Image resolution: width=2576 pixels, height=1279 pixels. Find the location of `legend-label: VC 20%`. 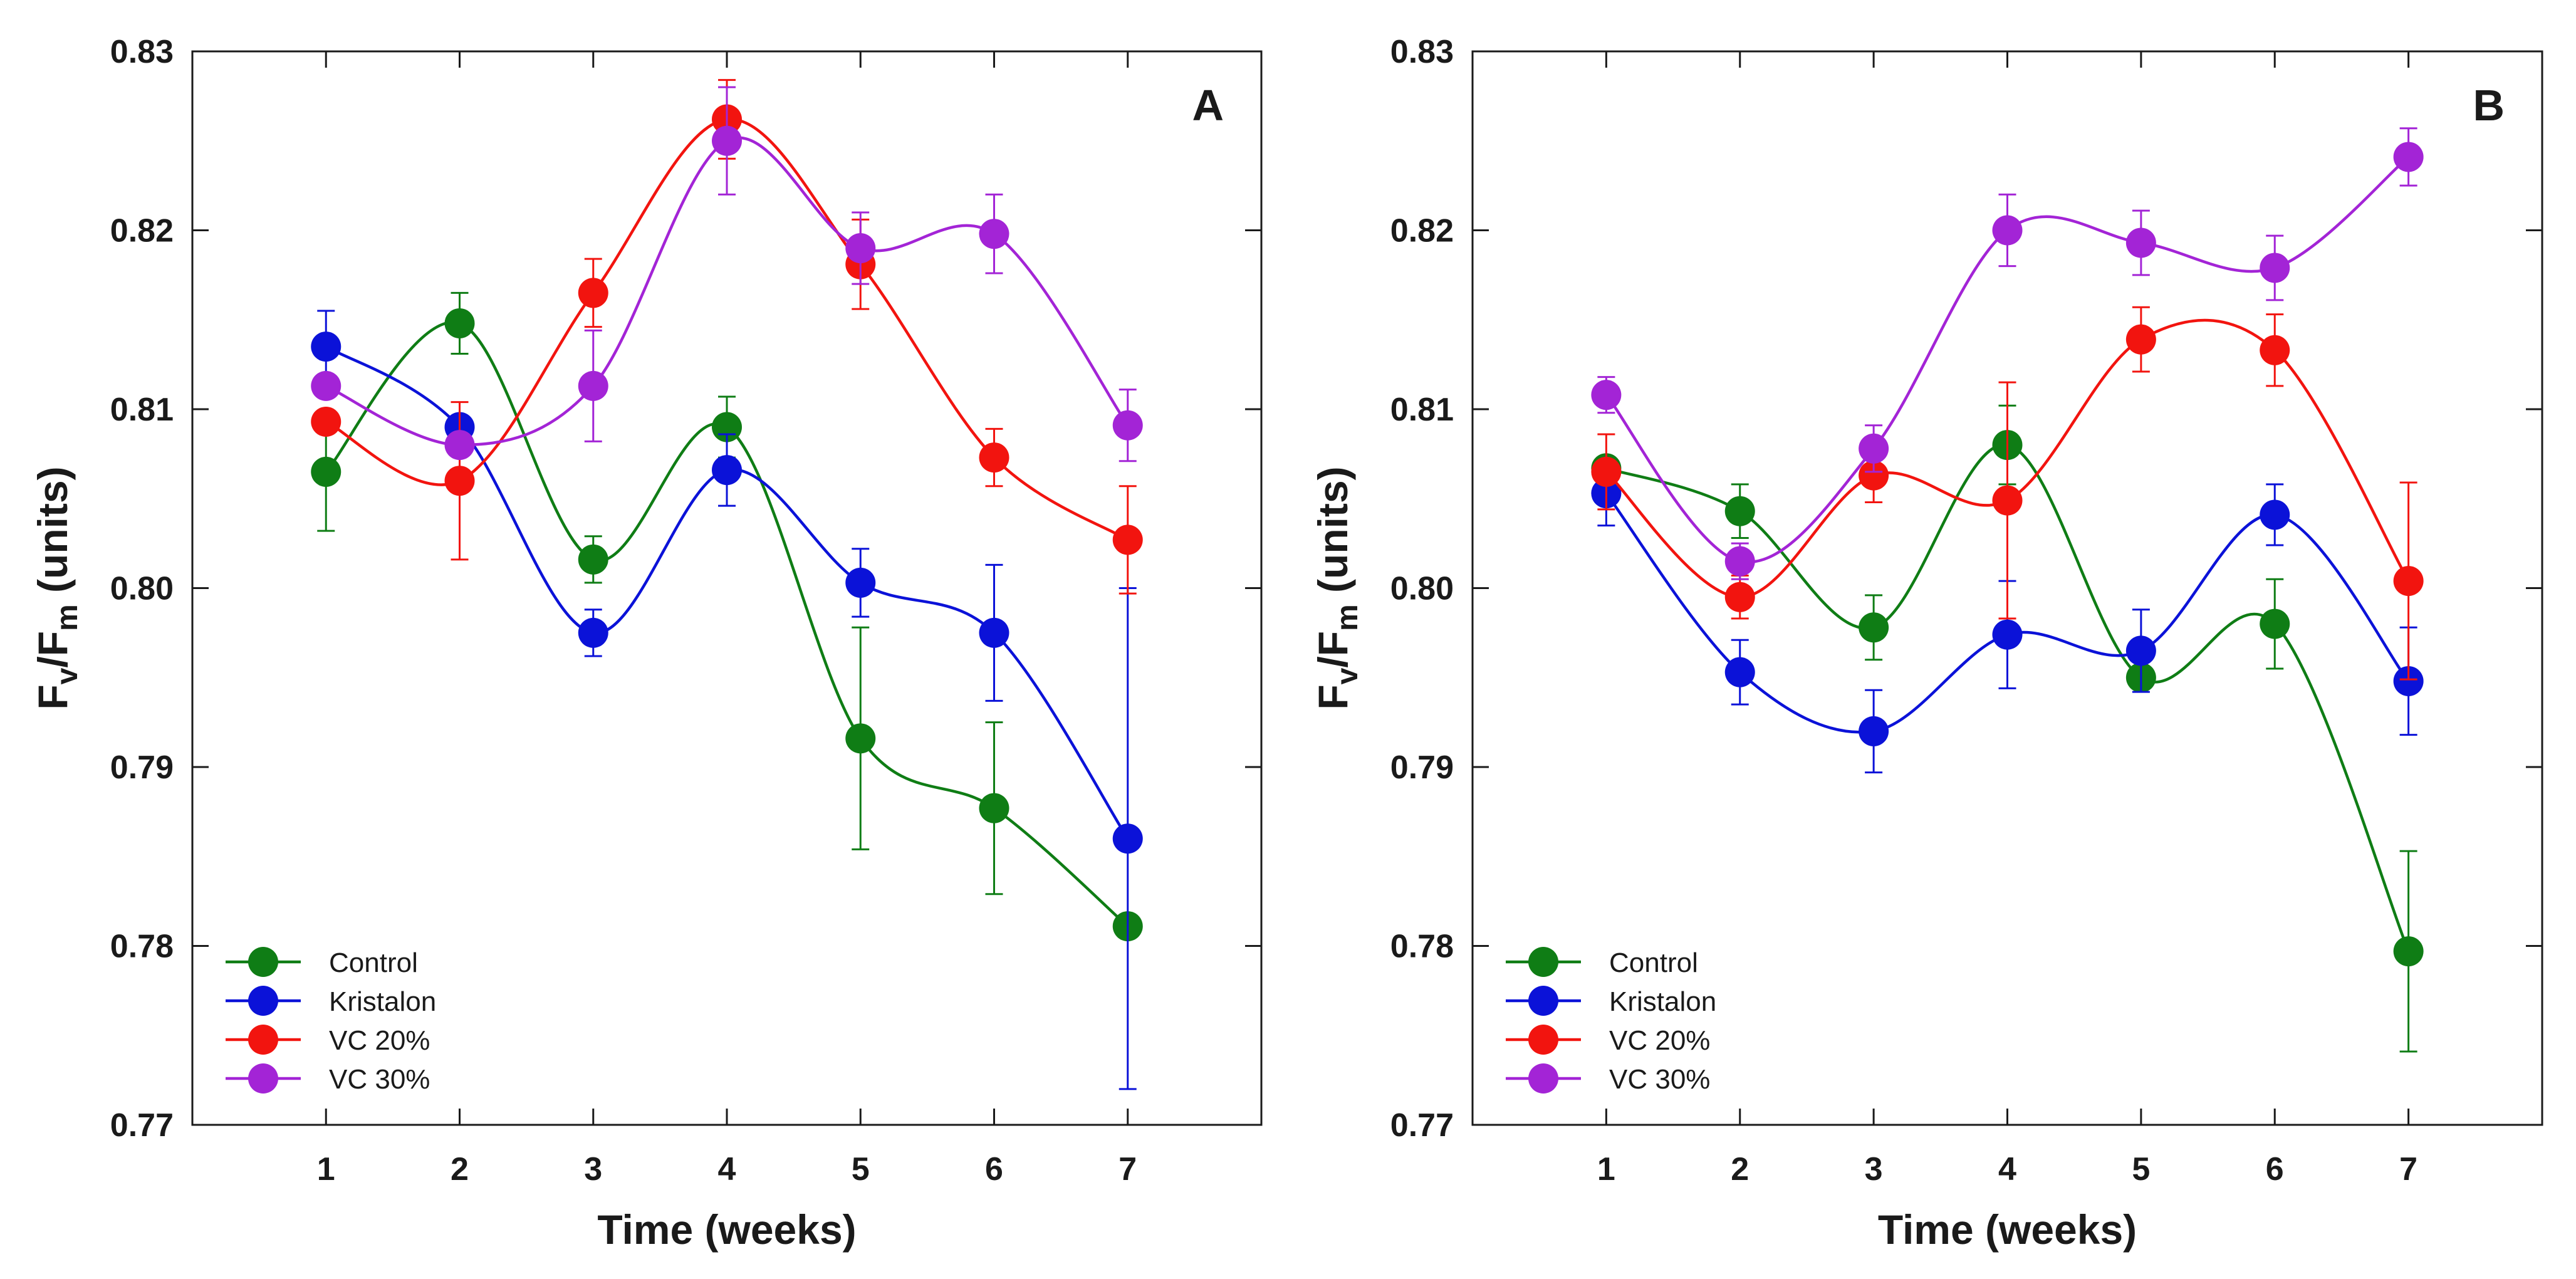

legend-label: VC 20% is located at coordinates (1659, 1040).